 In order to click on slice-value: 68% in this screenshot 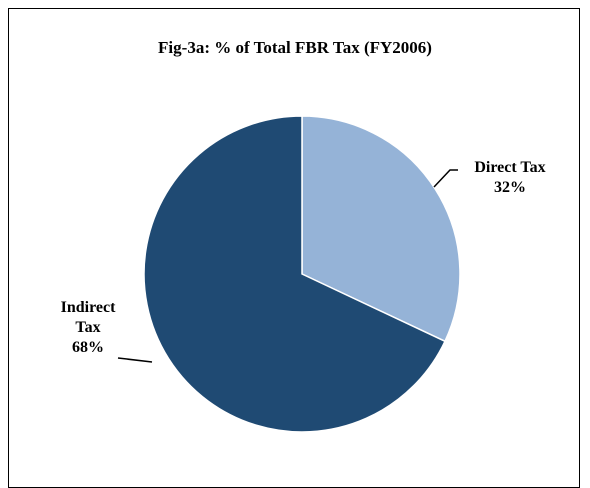, I will do `click(88, 347)`.